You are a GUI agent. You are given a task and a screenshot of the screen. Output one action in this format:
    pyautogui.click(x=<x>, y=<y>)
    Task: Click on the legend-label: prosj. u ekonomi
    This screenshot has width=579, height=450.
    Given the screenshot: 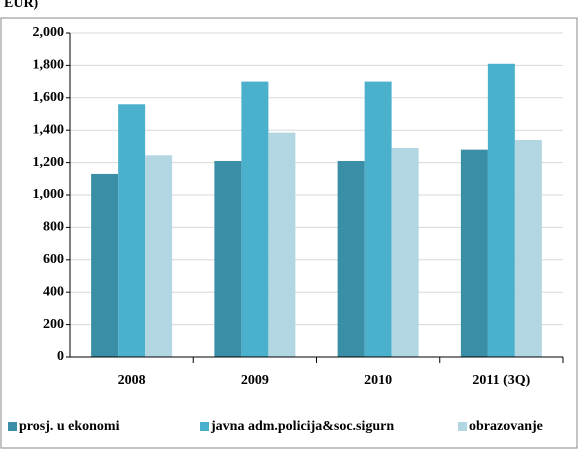 What is the action you would take?
    pyautogui.click(x=69, y=426)
    